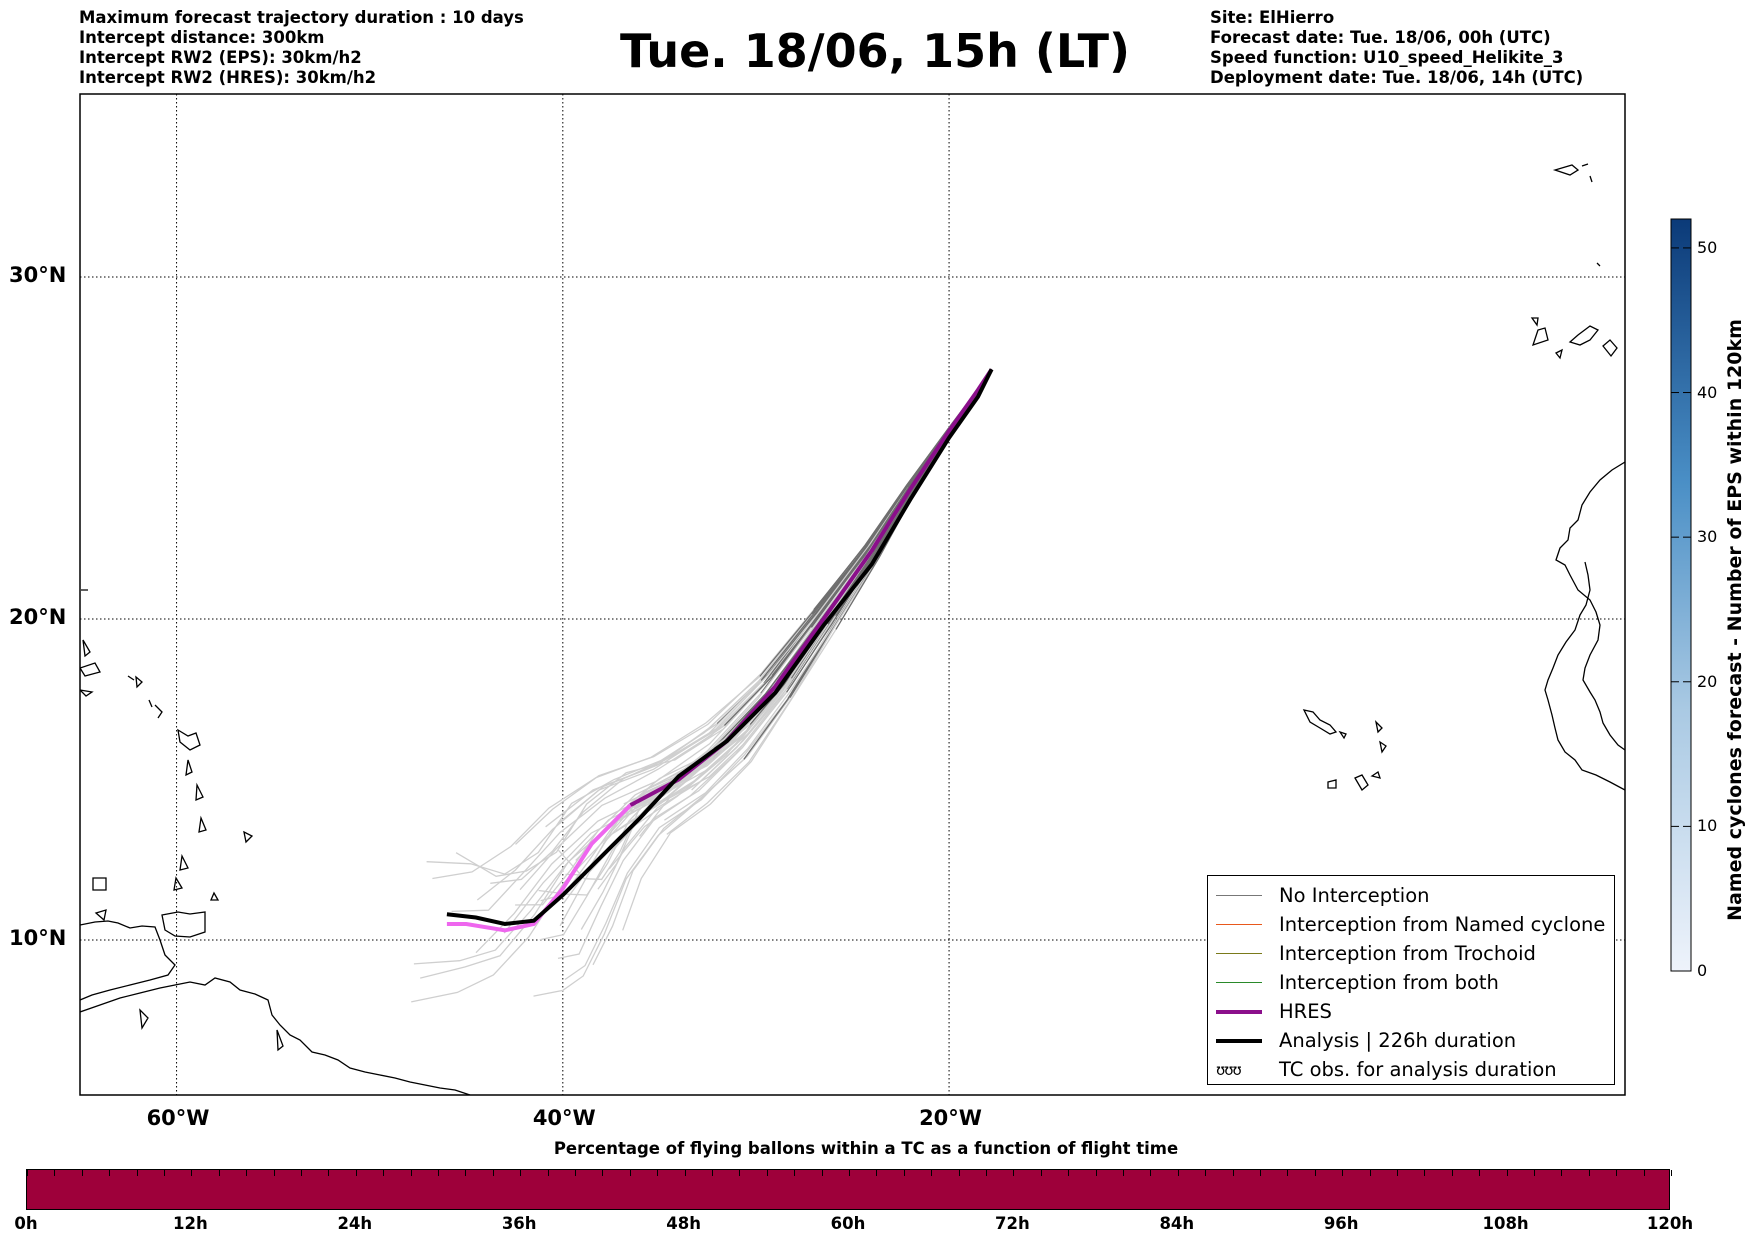 Image resolution: width=1752 pixels, height=1241 pixels. I want to click on legend-label: HRES, so click(1305, 1011).